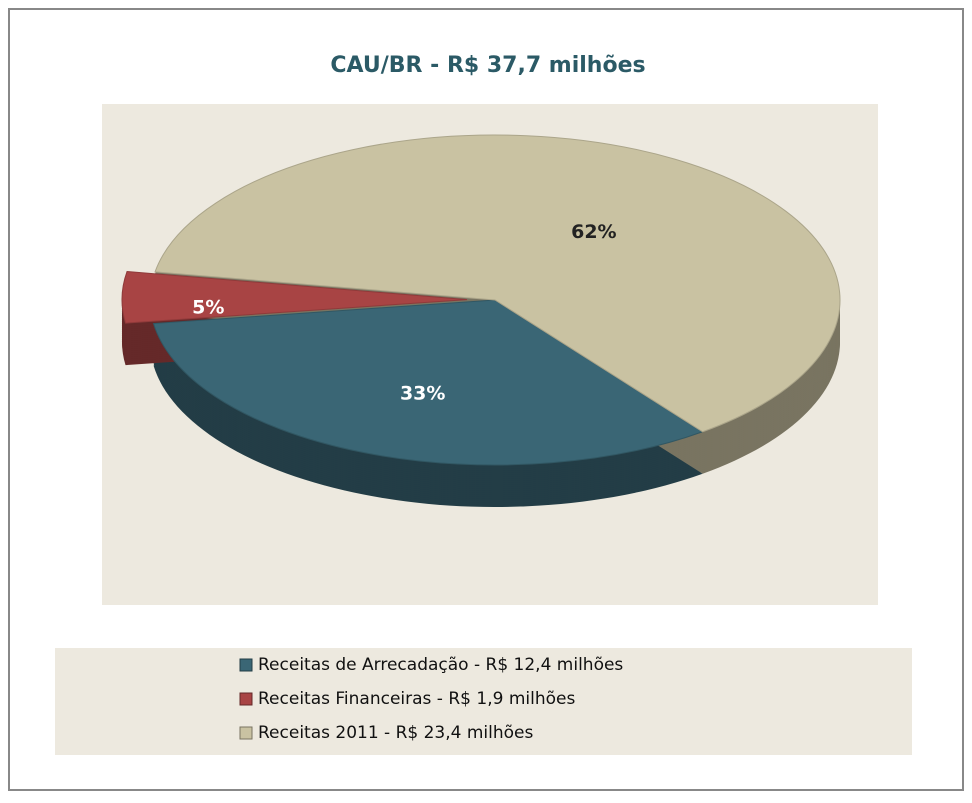  What do you see at coordinates (593, 232) in the screenshot?
I see `data-label: 62%` at bounding box center [593, 232].